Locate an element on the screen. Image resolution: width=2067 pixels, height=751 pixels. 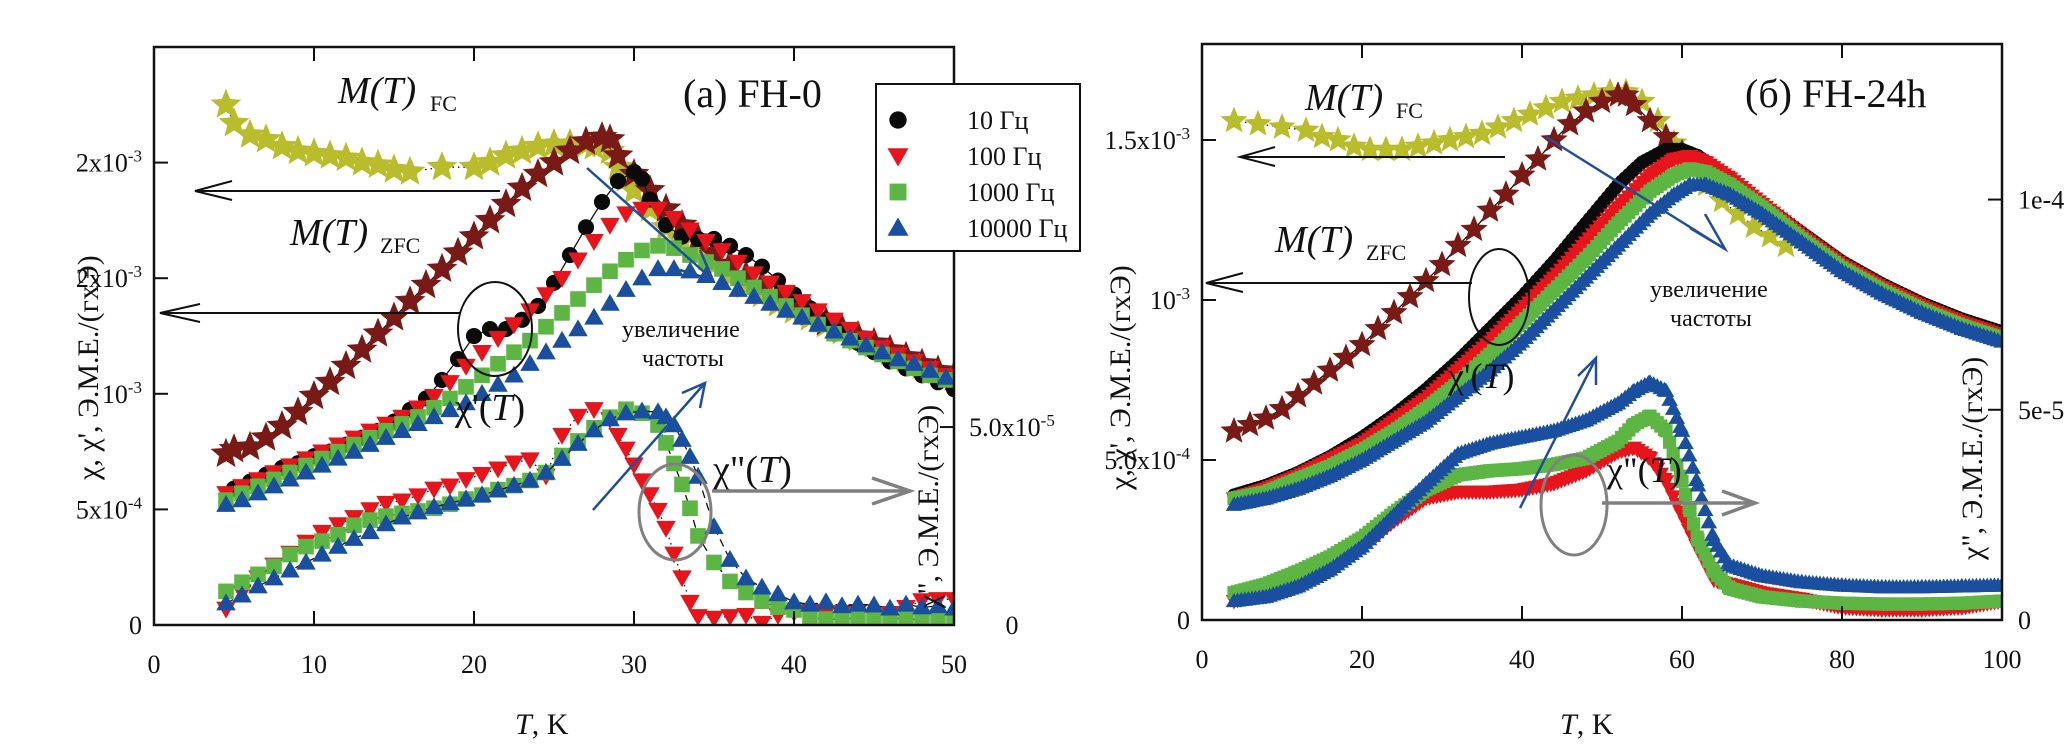
series-f1000-right is located at coordinates (1614, 510).